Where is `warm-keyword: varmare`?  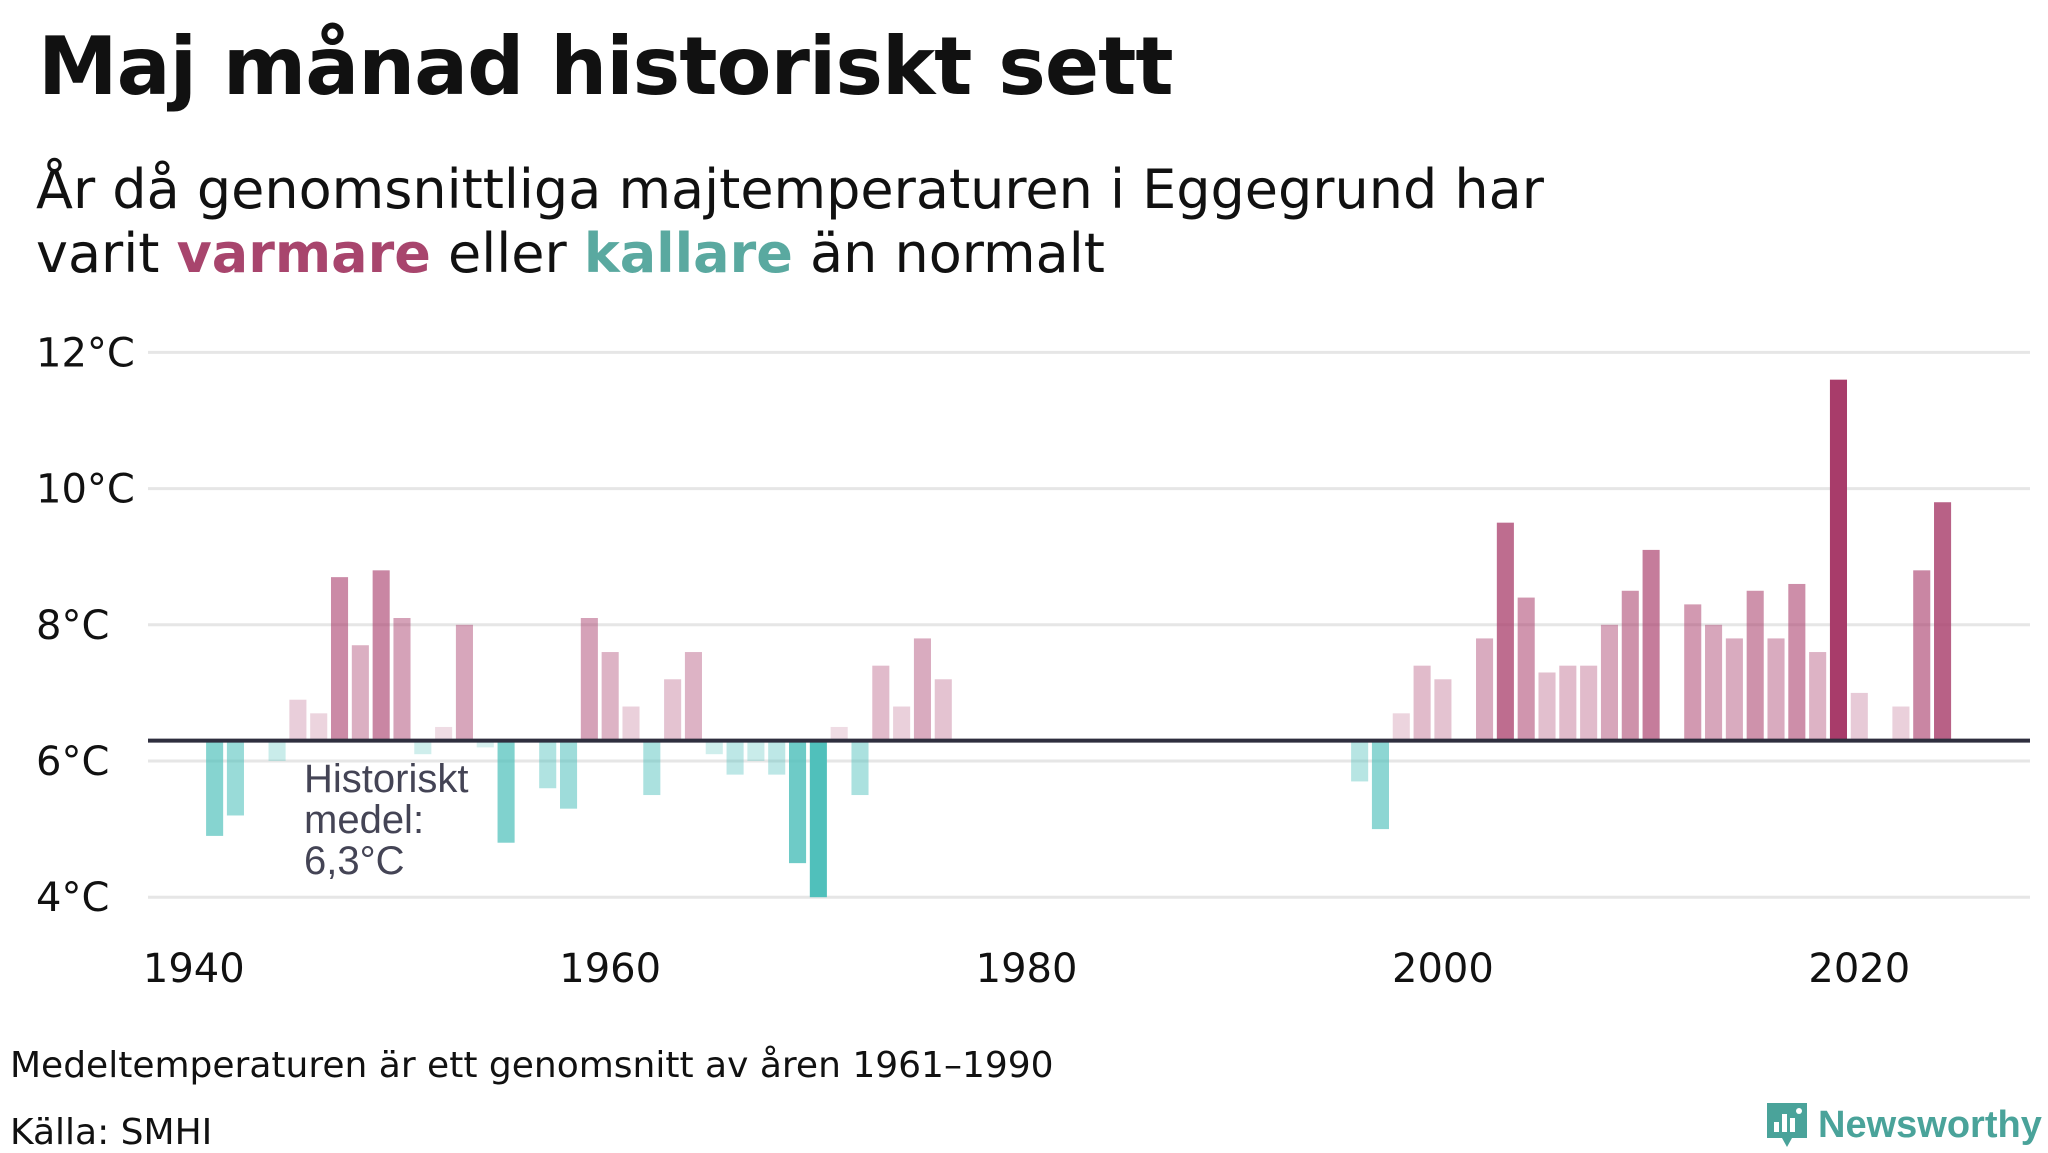 warm-keyword: varmare is located at coordinates (303, 253).